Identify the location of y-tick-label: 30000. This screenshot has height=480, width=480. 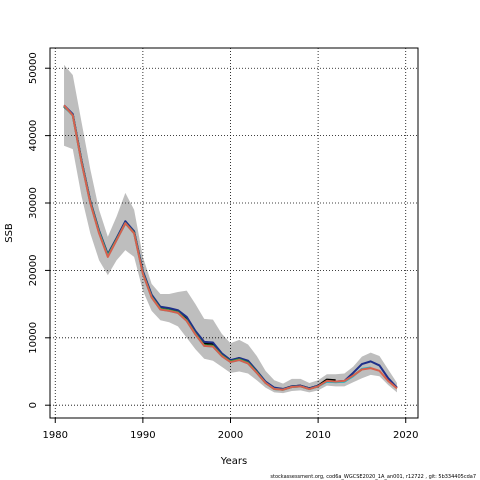
(33, 203).